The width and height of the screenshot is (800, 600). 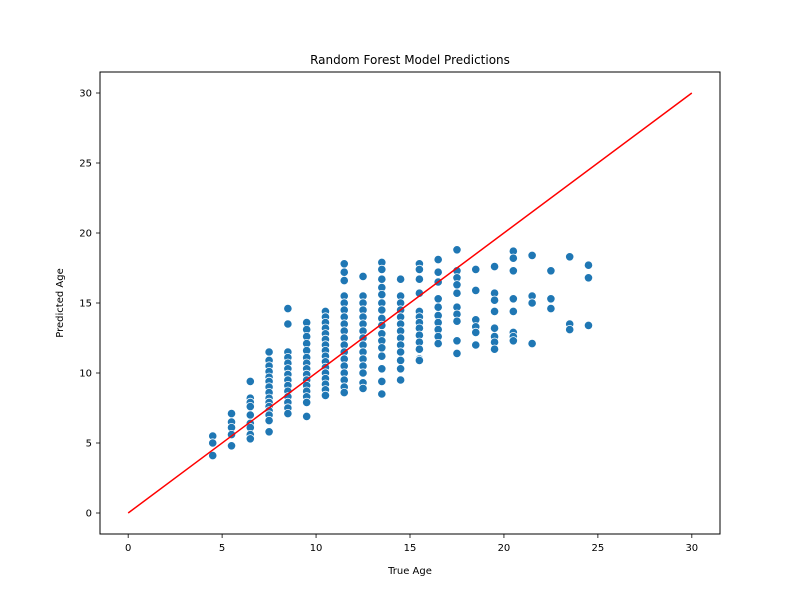 What do you see at coordinates (691, 548) in the screenshot?
I see `x-tick-label: 30` at bounding box center [691, 548].